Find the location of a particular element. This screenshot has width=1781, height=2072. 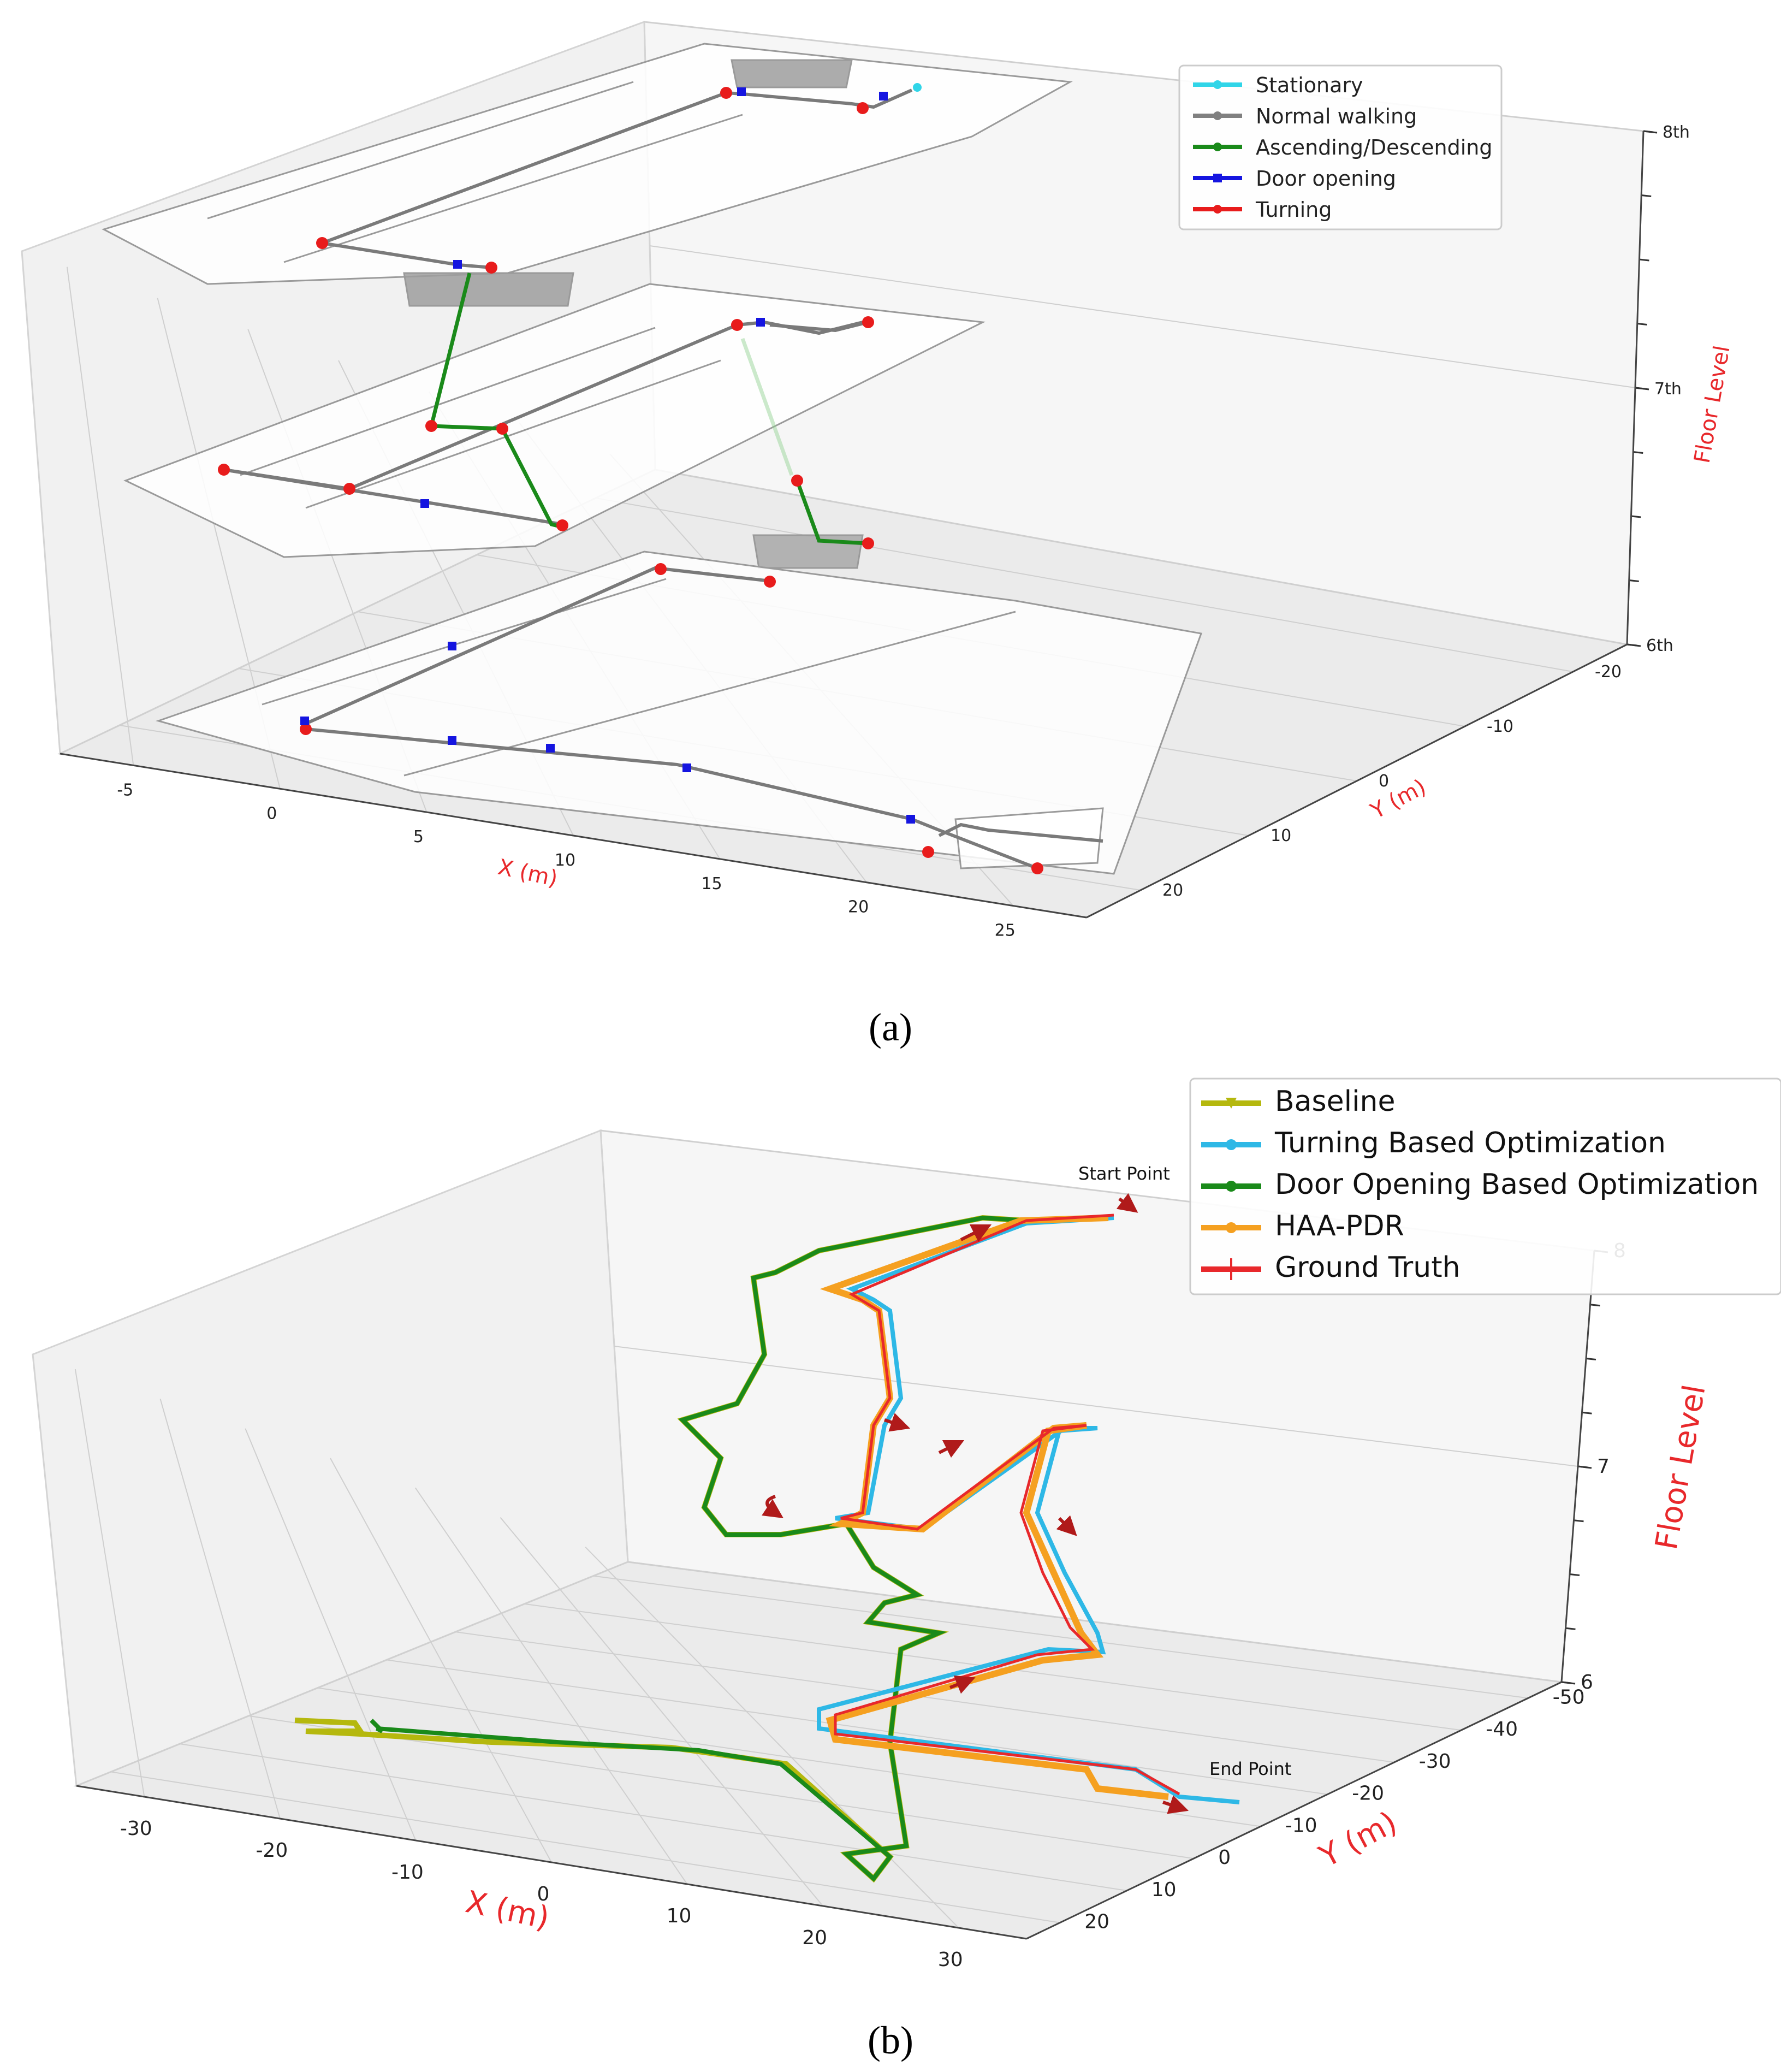

stationary-points is located at coordinates (917, 88).